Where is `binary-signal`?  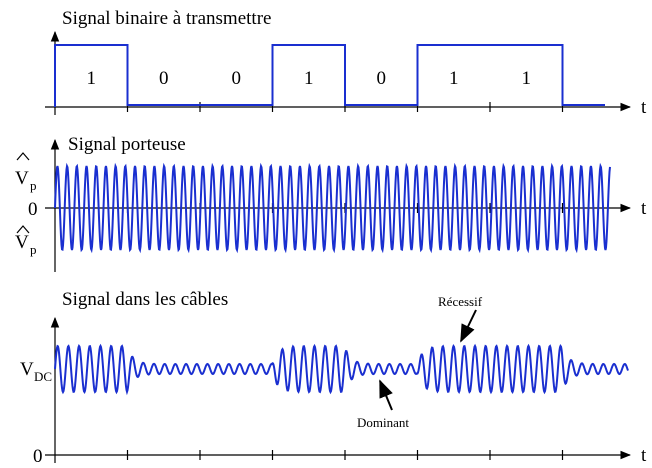 binary-signal is located at coordinates (329, 75).